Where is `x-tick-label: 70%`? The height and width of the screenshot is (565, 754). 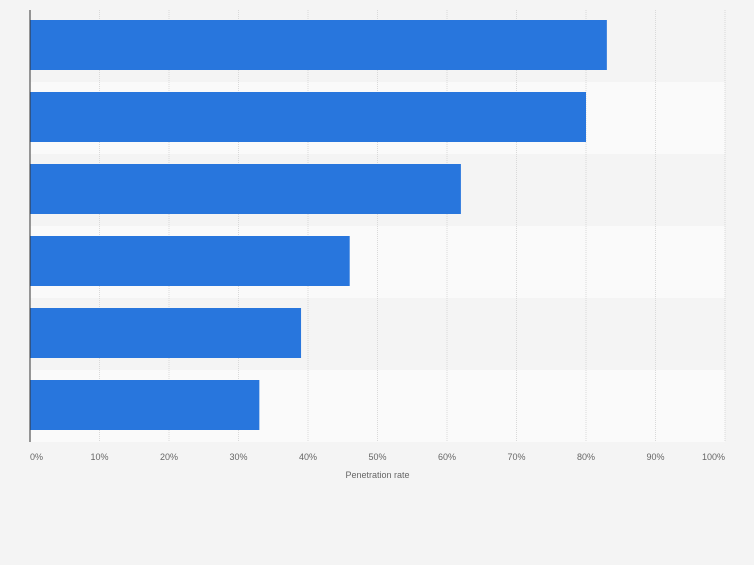 x-tick-label: 70% is located at coordinates (516, 457).